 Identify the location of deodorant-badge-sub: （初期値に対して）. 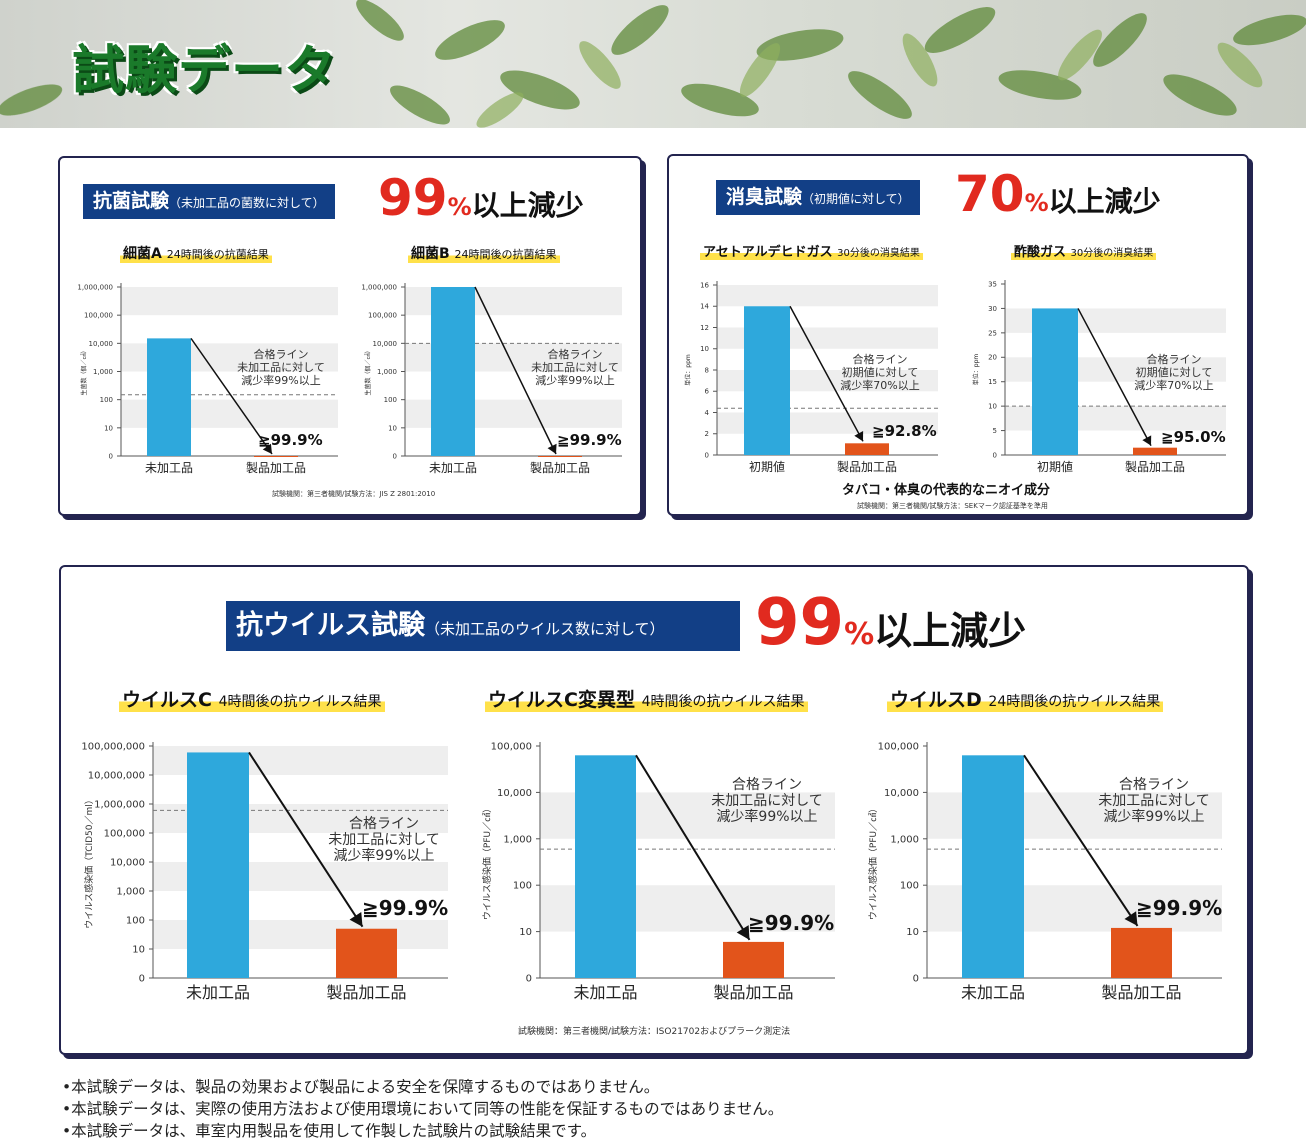
(856, 199).